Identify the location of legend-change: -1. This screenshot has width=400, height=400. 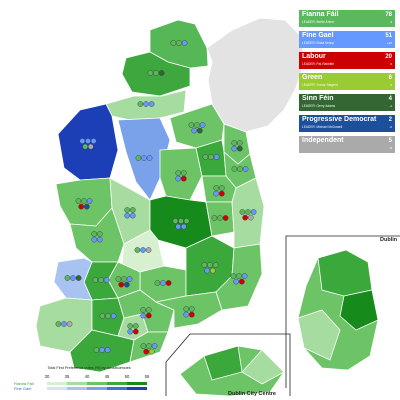
(390, 106).